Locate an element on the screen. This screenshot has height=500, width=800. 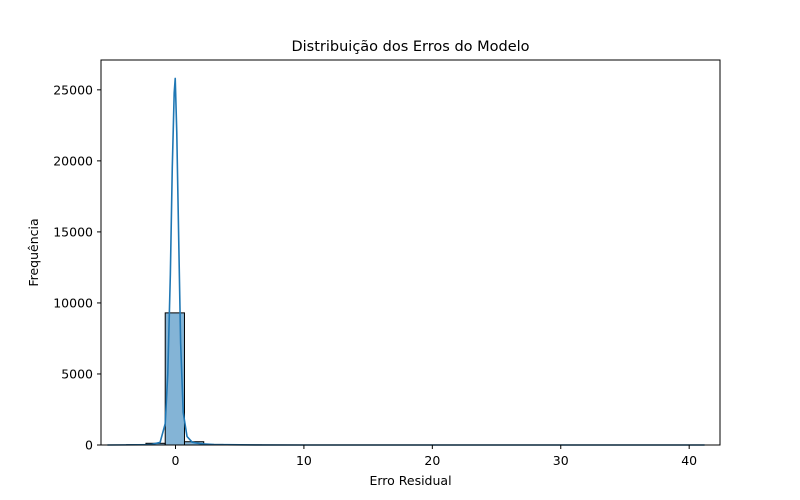
y-tick-label: 20000 is located at coordinates (73, 160).